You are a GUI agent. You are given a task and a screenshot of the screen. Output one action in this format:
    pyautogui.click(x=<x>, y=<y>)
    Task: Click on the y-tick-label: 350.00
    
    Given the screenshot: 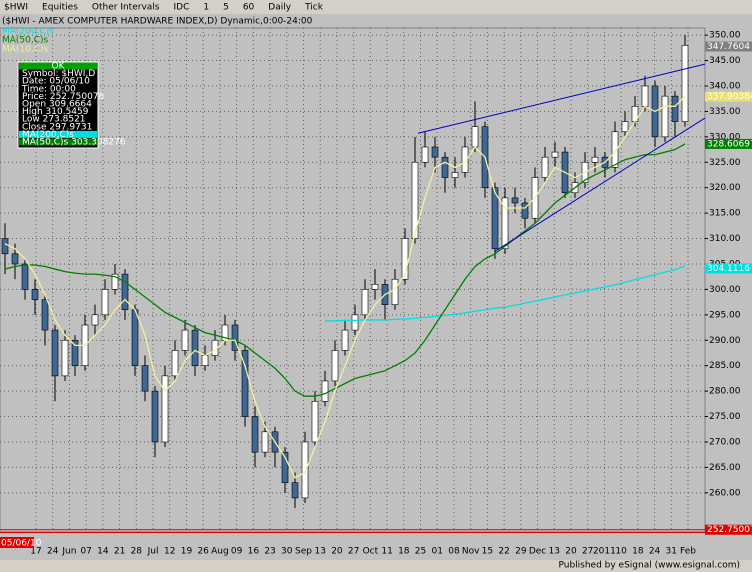 What is the action you would take?
    pyautogui.click(x=725, y=36)
    